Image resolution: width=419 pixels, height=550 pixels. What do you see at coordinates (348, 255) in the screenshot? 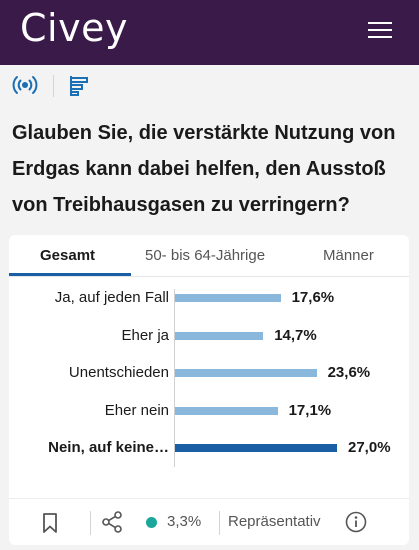
I see `tab-maenner: Männer` at bounding box center [348, 255].